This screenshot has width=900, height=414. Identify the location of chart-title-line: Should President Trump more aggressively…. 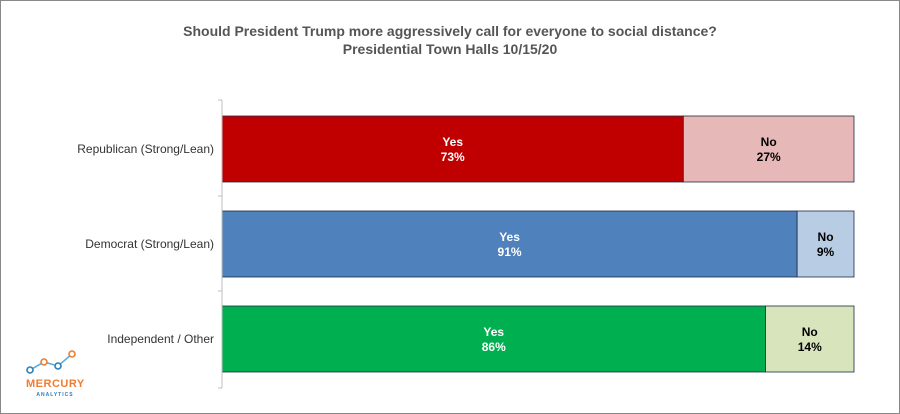
(450, 31).